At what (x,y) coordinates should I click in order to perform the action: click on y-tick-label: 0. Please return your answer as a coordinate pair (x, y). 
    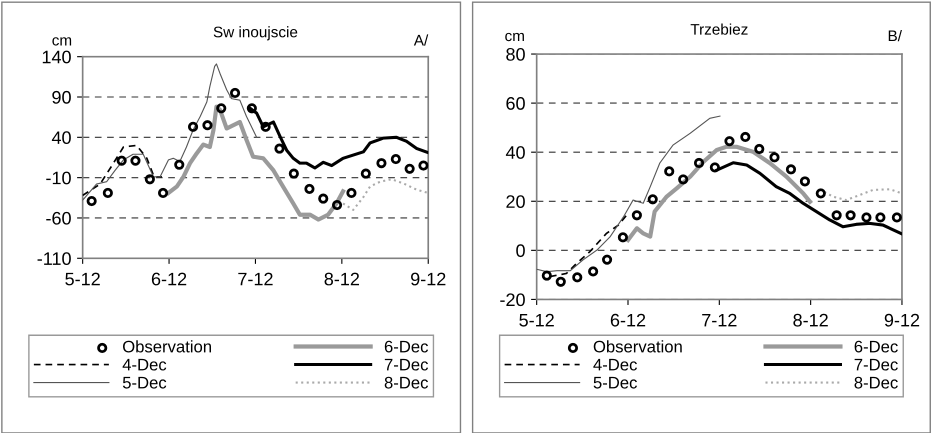
    Looking at the image, I should click on (520, 251).